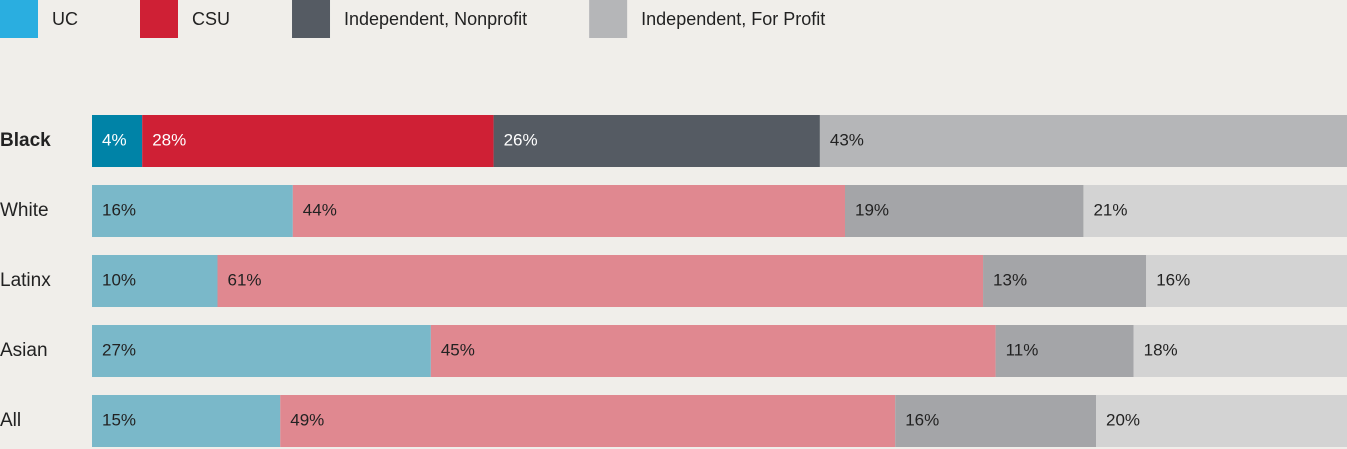 Image resolution: width=1347 pixels, height=449 pixels. What do you see at coordinates (25, 140) in the screenshot?
I see `category-label: Black` at bounding box center [25, 140].